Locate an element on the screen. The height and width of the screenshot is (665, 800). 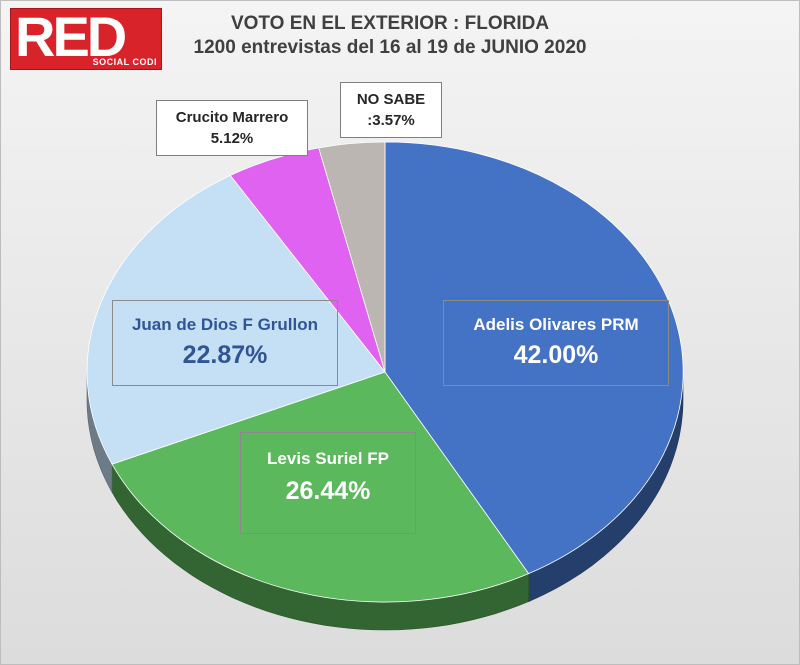
slice-label-adelis-olivares: Adelis Olivares PRM 42.00% is located at coordinates (556, 343).